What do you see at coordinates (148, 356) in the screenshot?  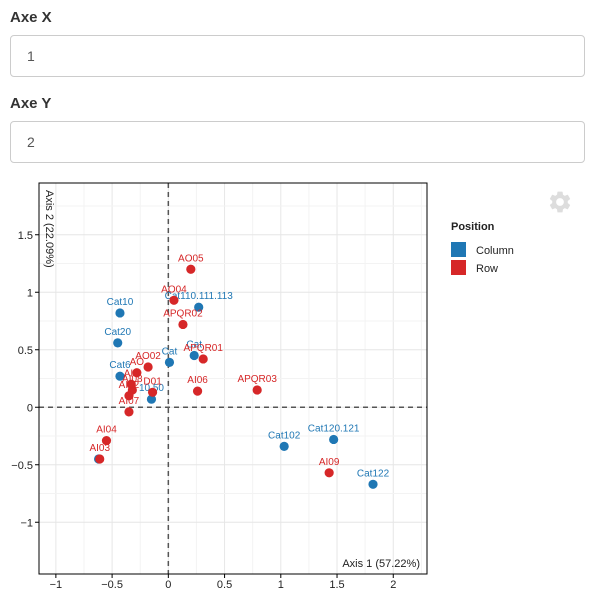 I see `point-label: AO02` at bounding box center [148, 356].